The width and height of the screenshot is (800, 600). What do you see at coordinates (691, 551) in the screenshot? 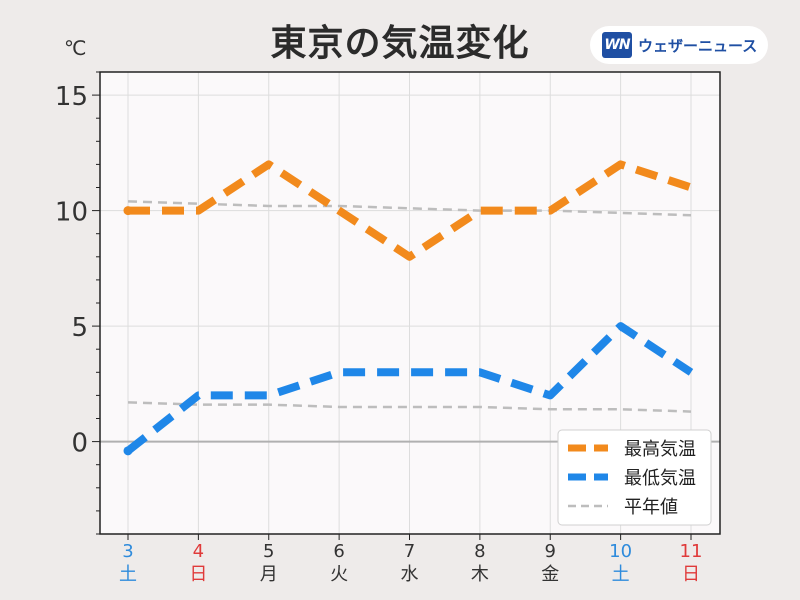
I see `x-tick-label-day: 11` at bounding box center [691, 551].